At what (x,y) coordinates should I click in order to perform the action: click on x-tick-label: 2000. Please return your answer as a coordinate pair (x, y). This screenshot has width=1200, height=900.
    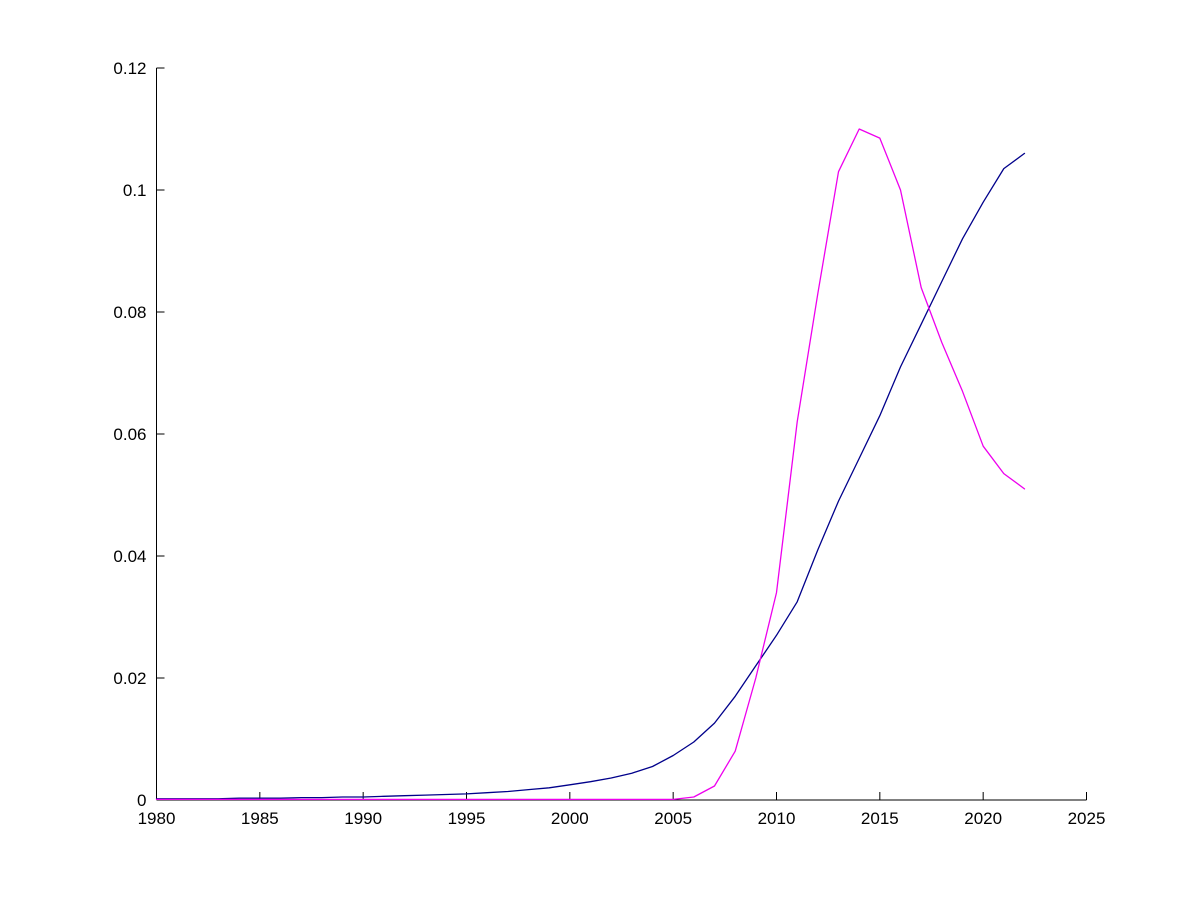
    Looking at the image, I should click on (570, 818).